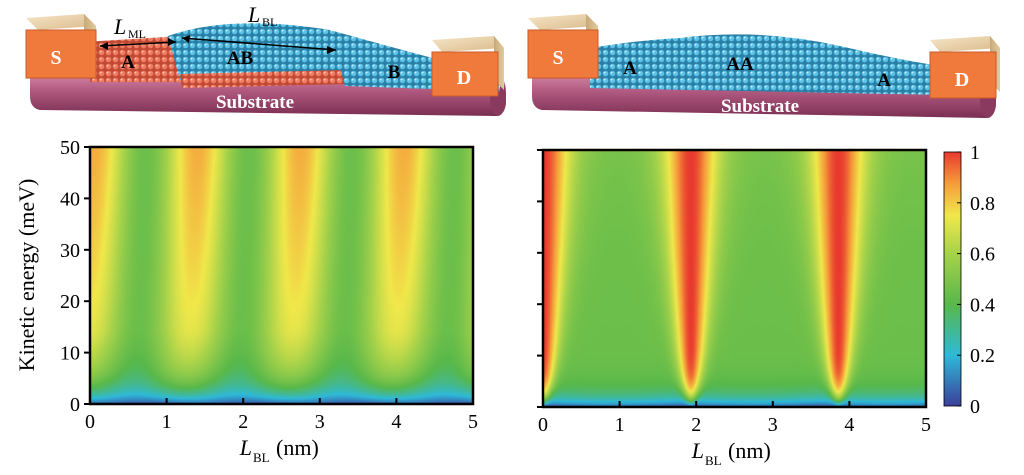  What do you see at coordinates (884, 80) in the screenshot?
I see `region-a-right-label: A` at bounding box center [884, 80].